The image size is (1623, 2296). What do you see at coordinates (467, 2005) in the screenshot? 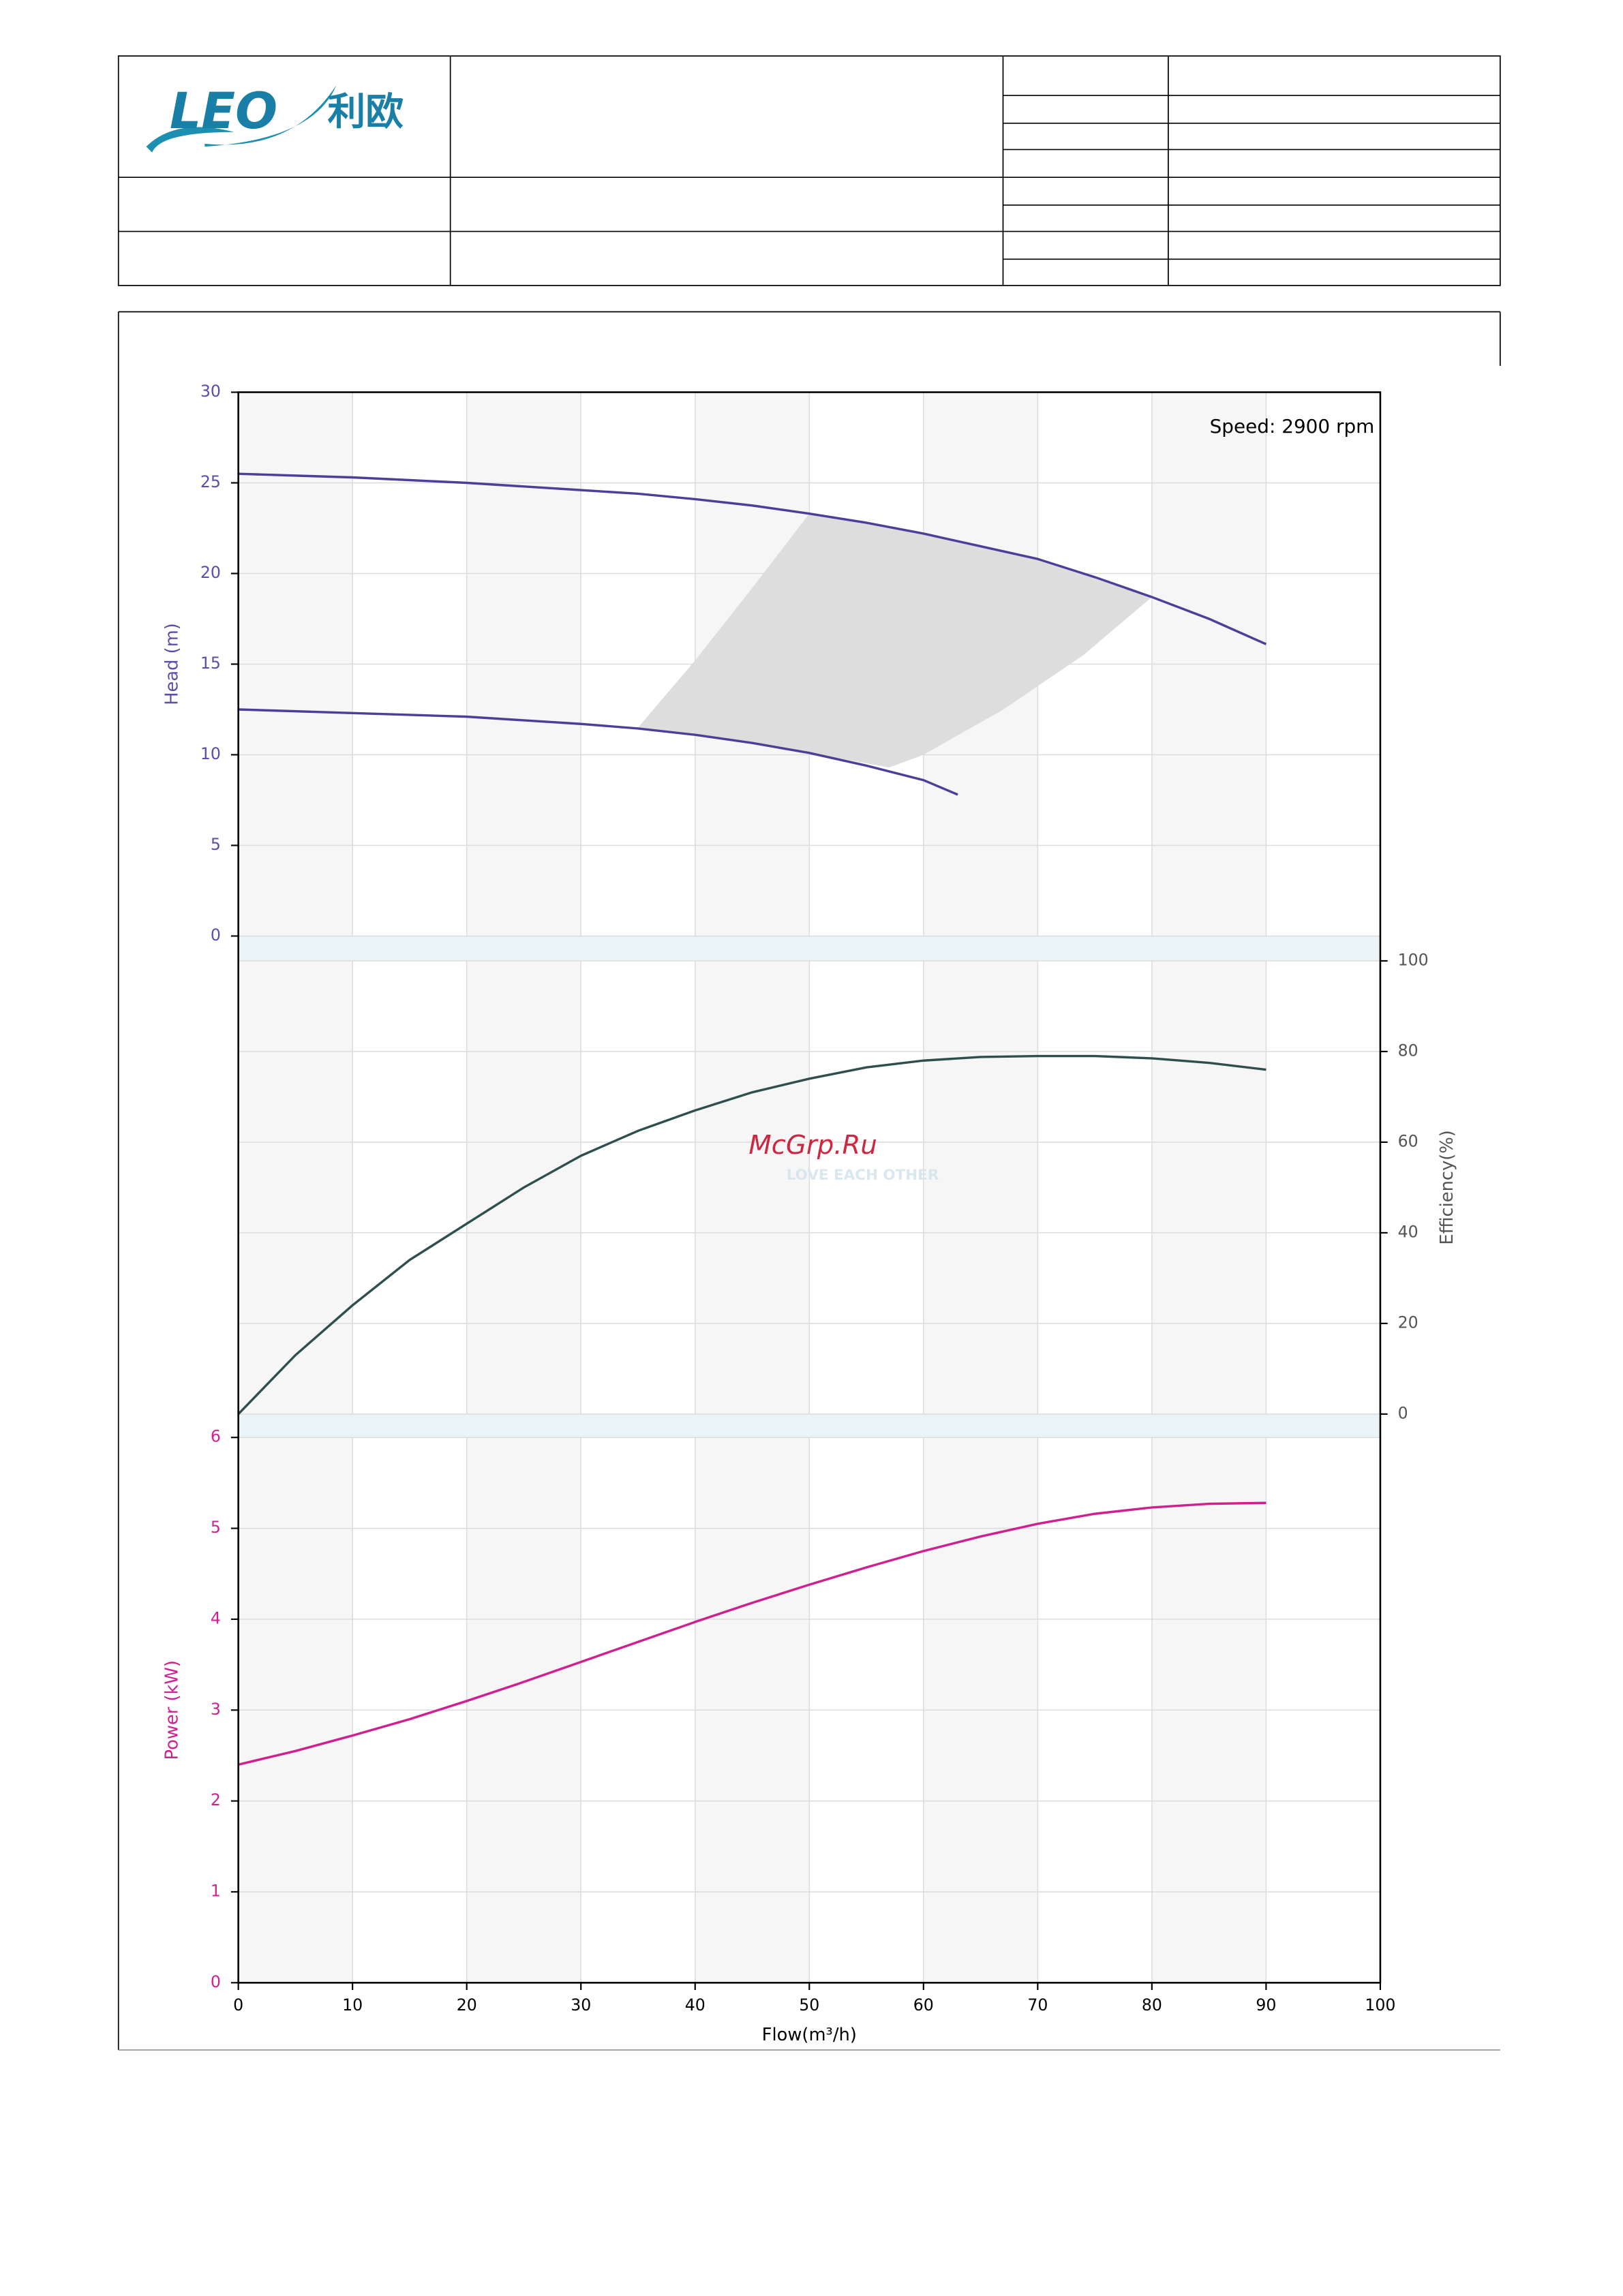
I see `x-tick-label: 20` at bounding box center [467, 2005].